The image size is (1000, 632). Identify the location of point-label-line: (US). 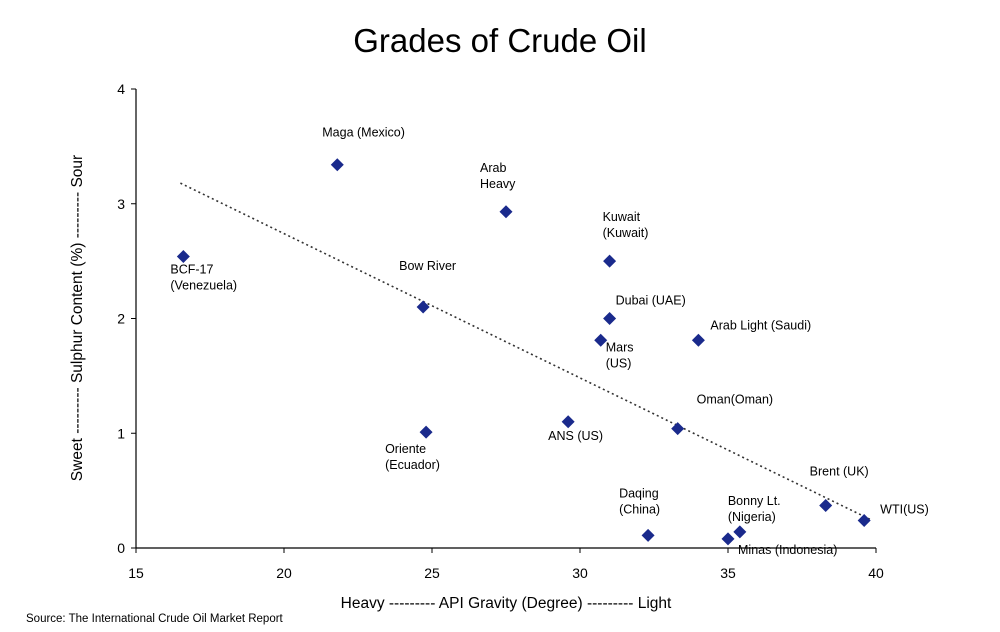
(619, 363).